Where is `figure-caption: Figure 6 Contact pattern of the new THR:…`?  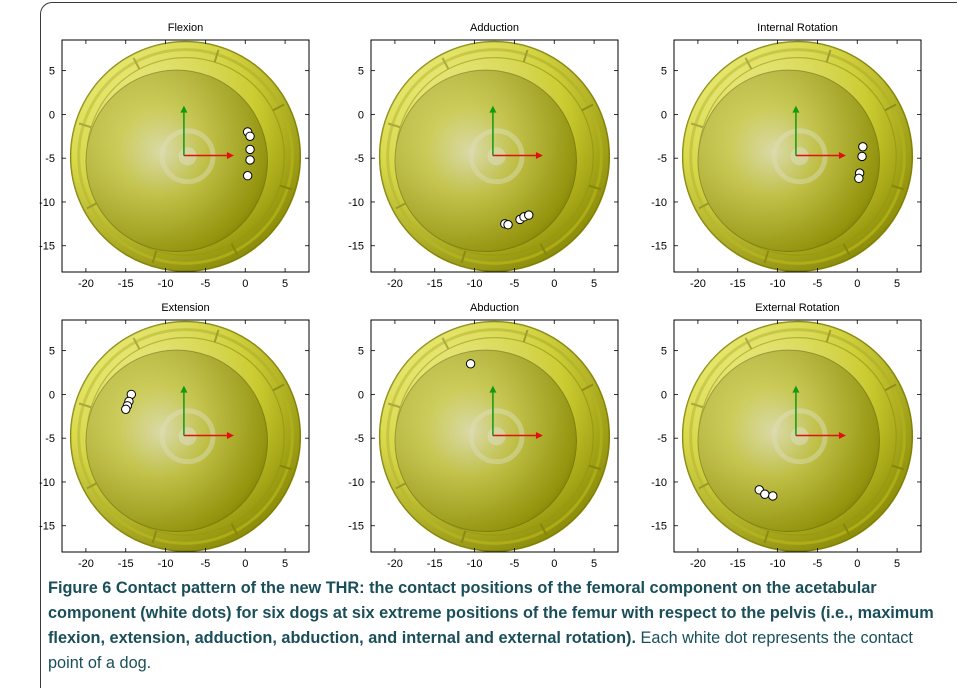
figure-caption: Figure 6 Contact pattern of the new THR:… is located at coordinates (498, 626).